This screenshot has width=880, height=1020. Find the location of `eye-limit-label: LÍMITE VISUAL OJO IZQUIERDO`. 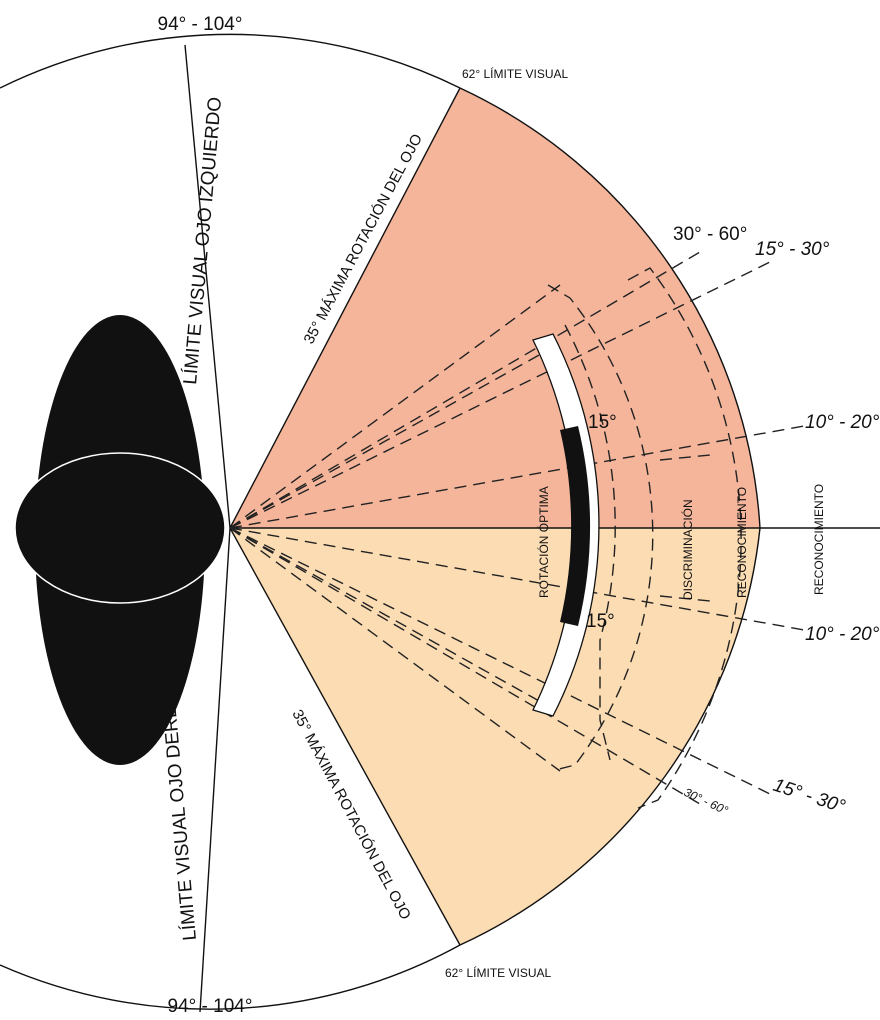

eye-limit-label: LÍMITE VISUAL OJO IZQUIERDO is located at coordinates (203, 240).